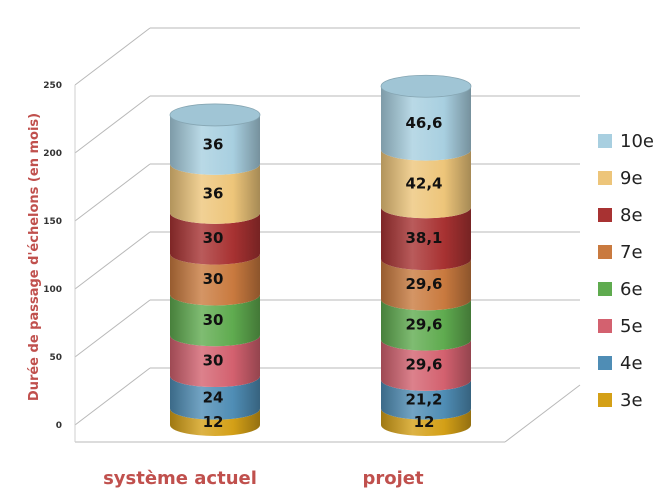 This screenshot has width=662, height=490. I want to click on legend-item: 9e, so click(620, 178).